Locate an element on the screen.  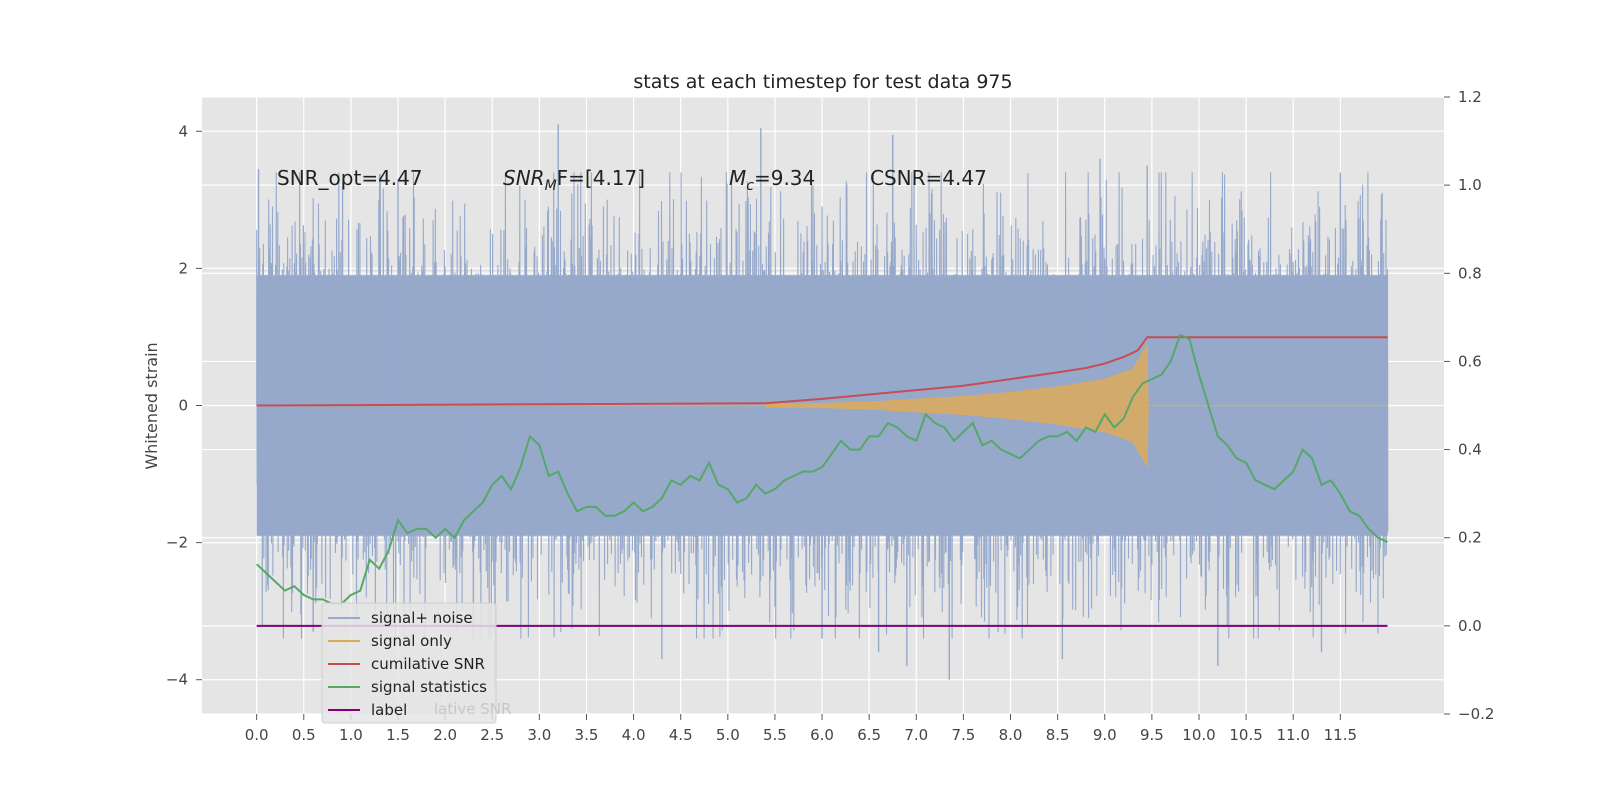
y-tick-label: 2 is located at coordinates (183, 268).